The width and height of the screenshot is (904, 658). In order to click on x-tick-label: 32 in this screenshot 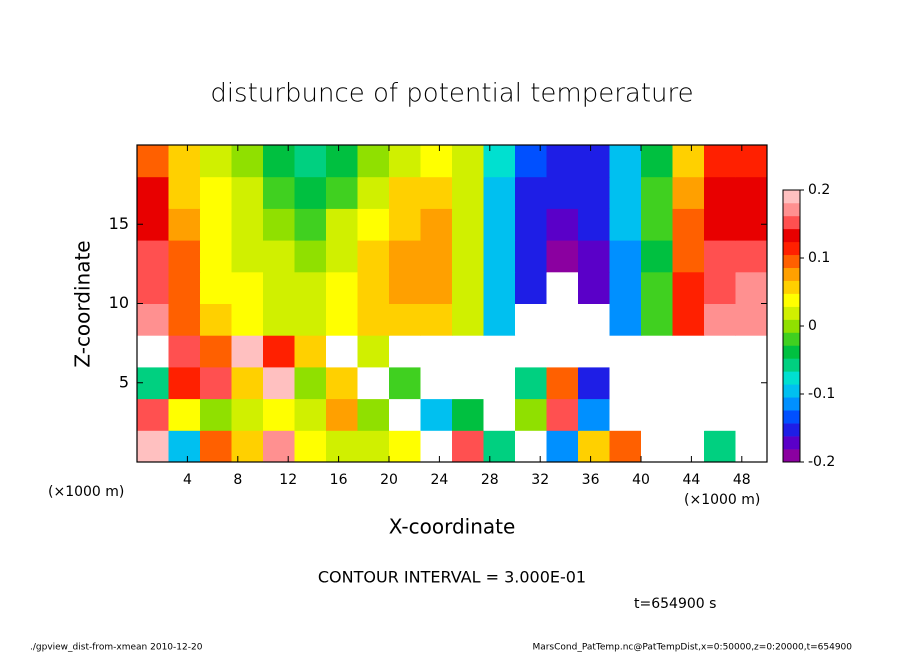, I will do `click(540, 480)`.